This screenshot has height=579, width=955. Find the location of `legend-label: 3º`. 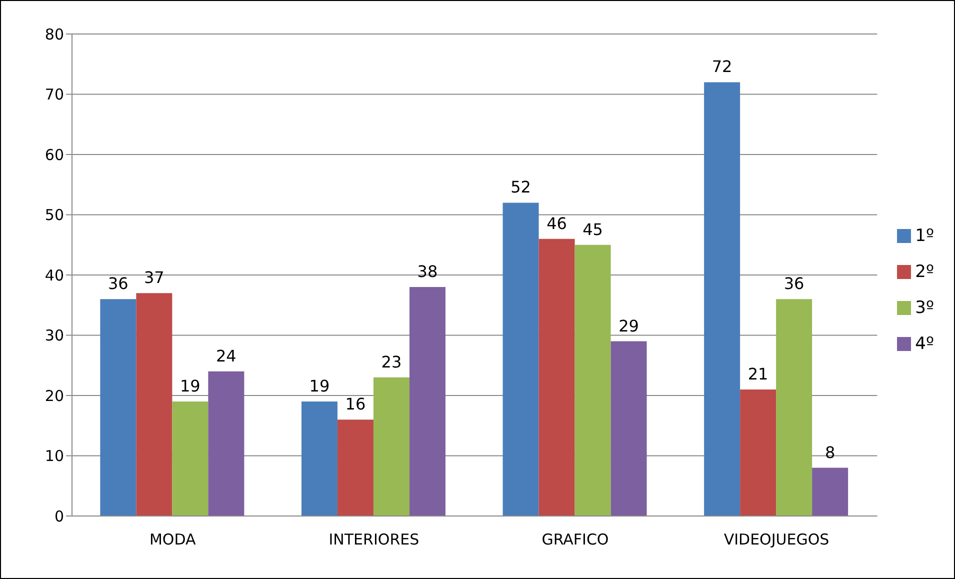

legend-label: 3º is located at coordinates (924, 308).